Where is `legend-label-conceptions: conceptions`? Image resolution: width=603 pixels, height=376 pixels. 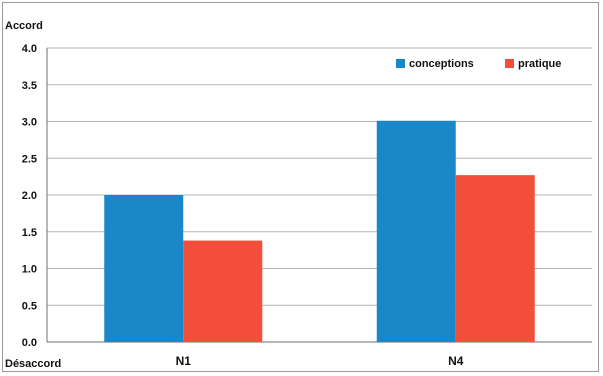
legend-label-conceptions: conceptions is located at coordinates (441, 64).